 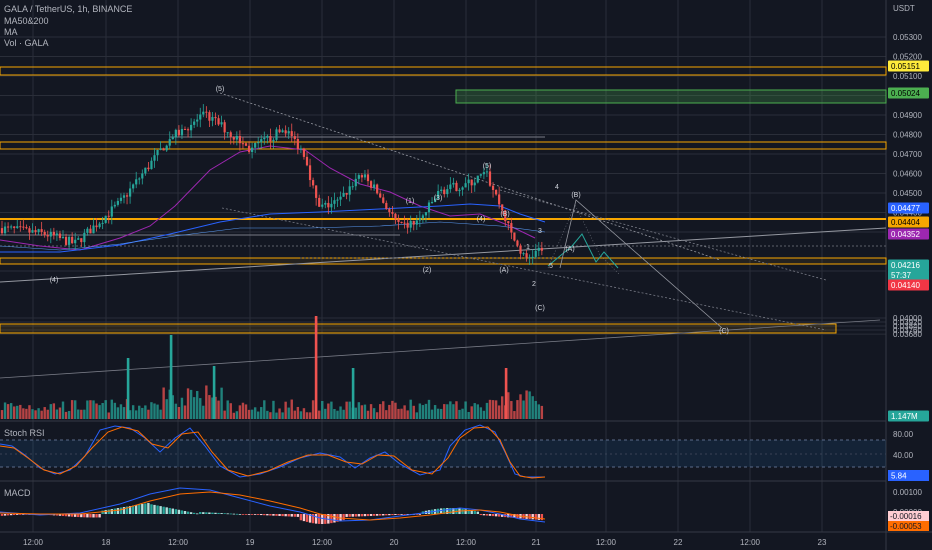 I want to click on symbol-title: GALA / TetherUS, 1h, BINANCE, so click(x=68, y=9).